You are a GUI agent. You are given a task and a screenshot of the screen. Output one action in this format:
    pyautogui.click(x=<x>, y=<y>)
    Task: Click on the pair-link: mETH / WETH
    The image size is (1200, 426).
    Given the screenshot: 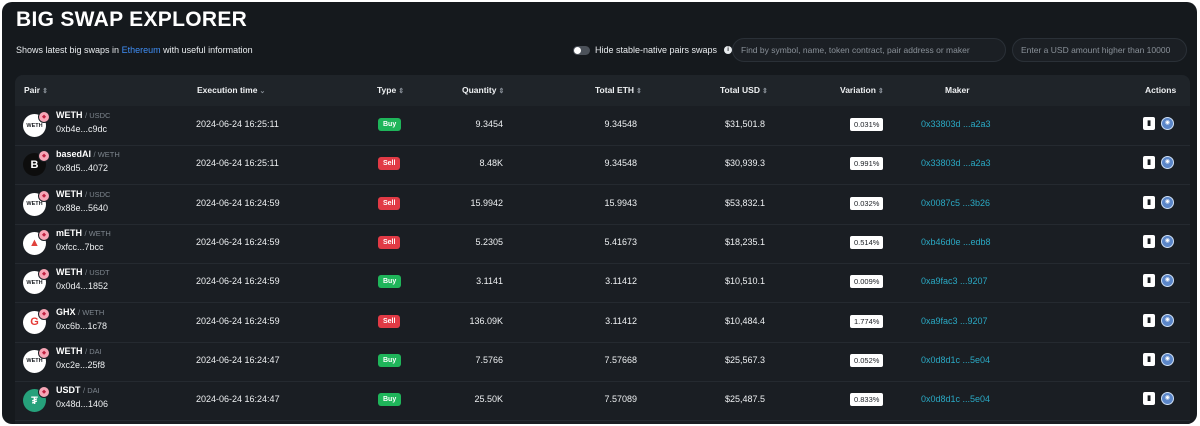 What is the action you would take?
    pyautogui.click(x=83, y=232)
    